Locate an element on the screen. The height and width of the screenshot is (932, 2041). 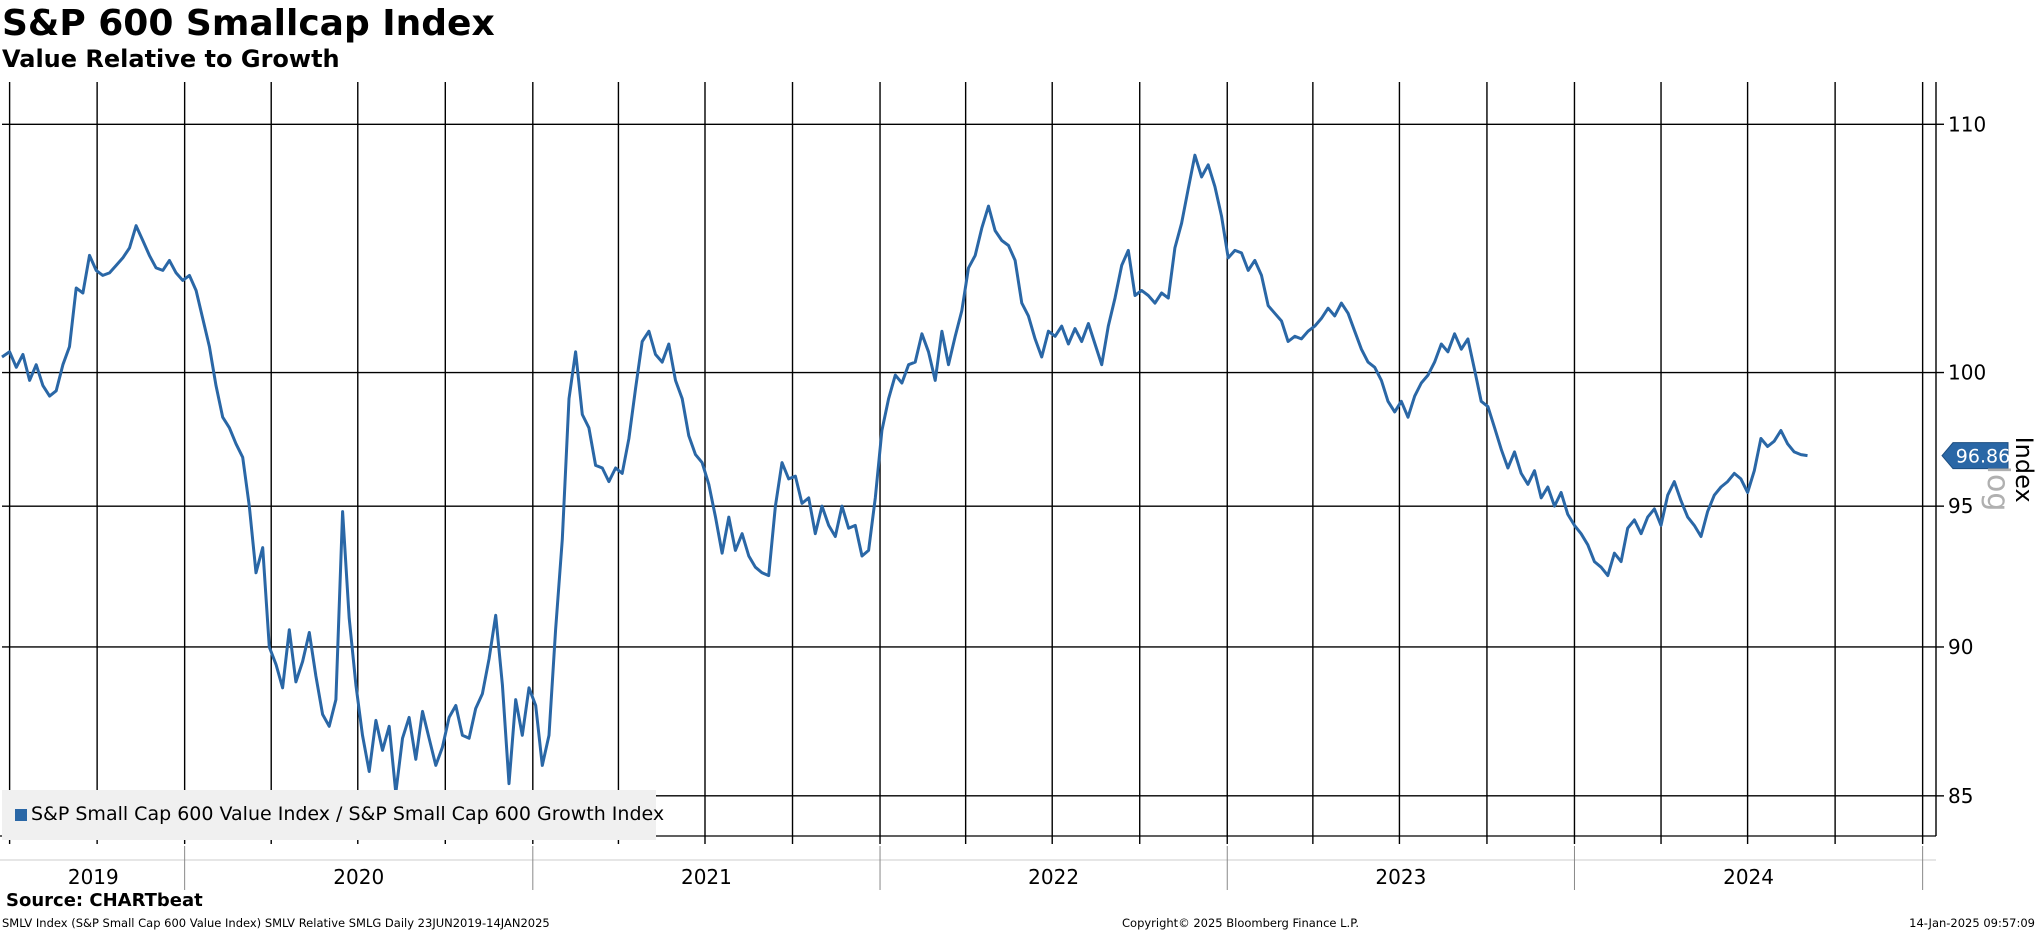
x-year-label: 2023 is located at coordinates (1400, 877).